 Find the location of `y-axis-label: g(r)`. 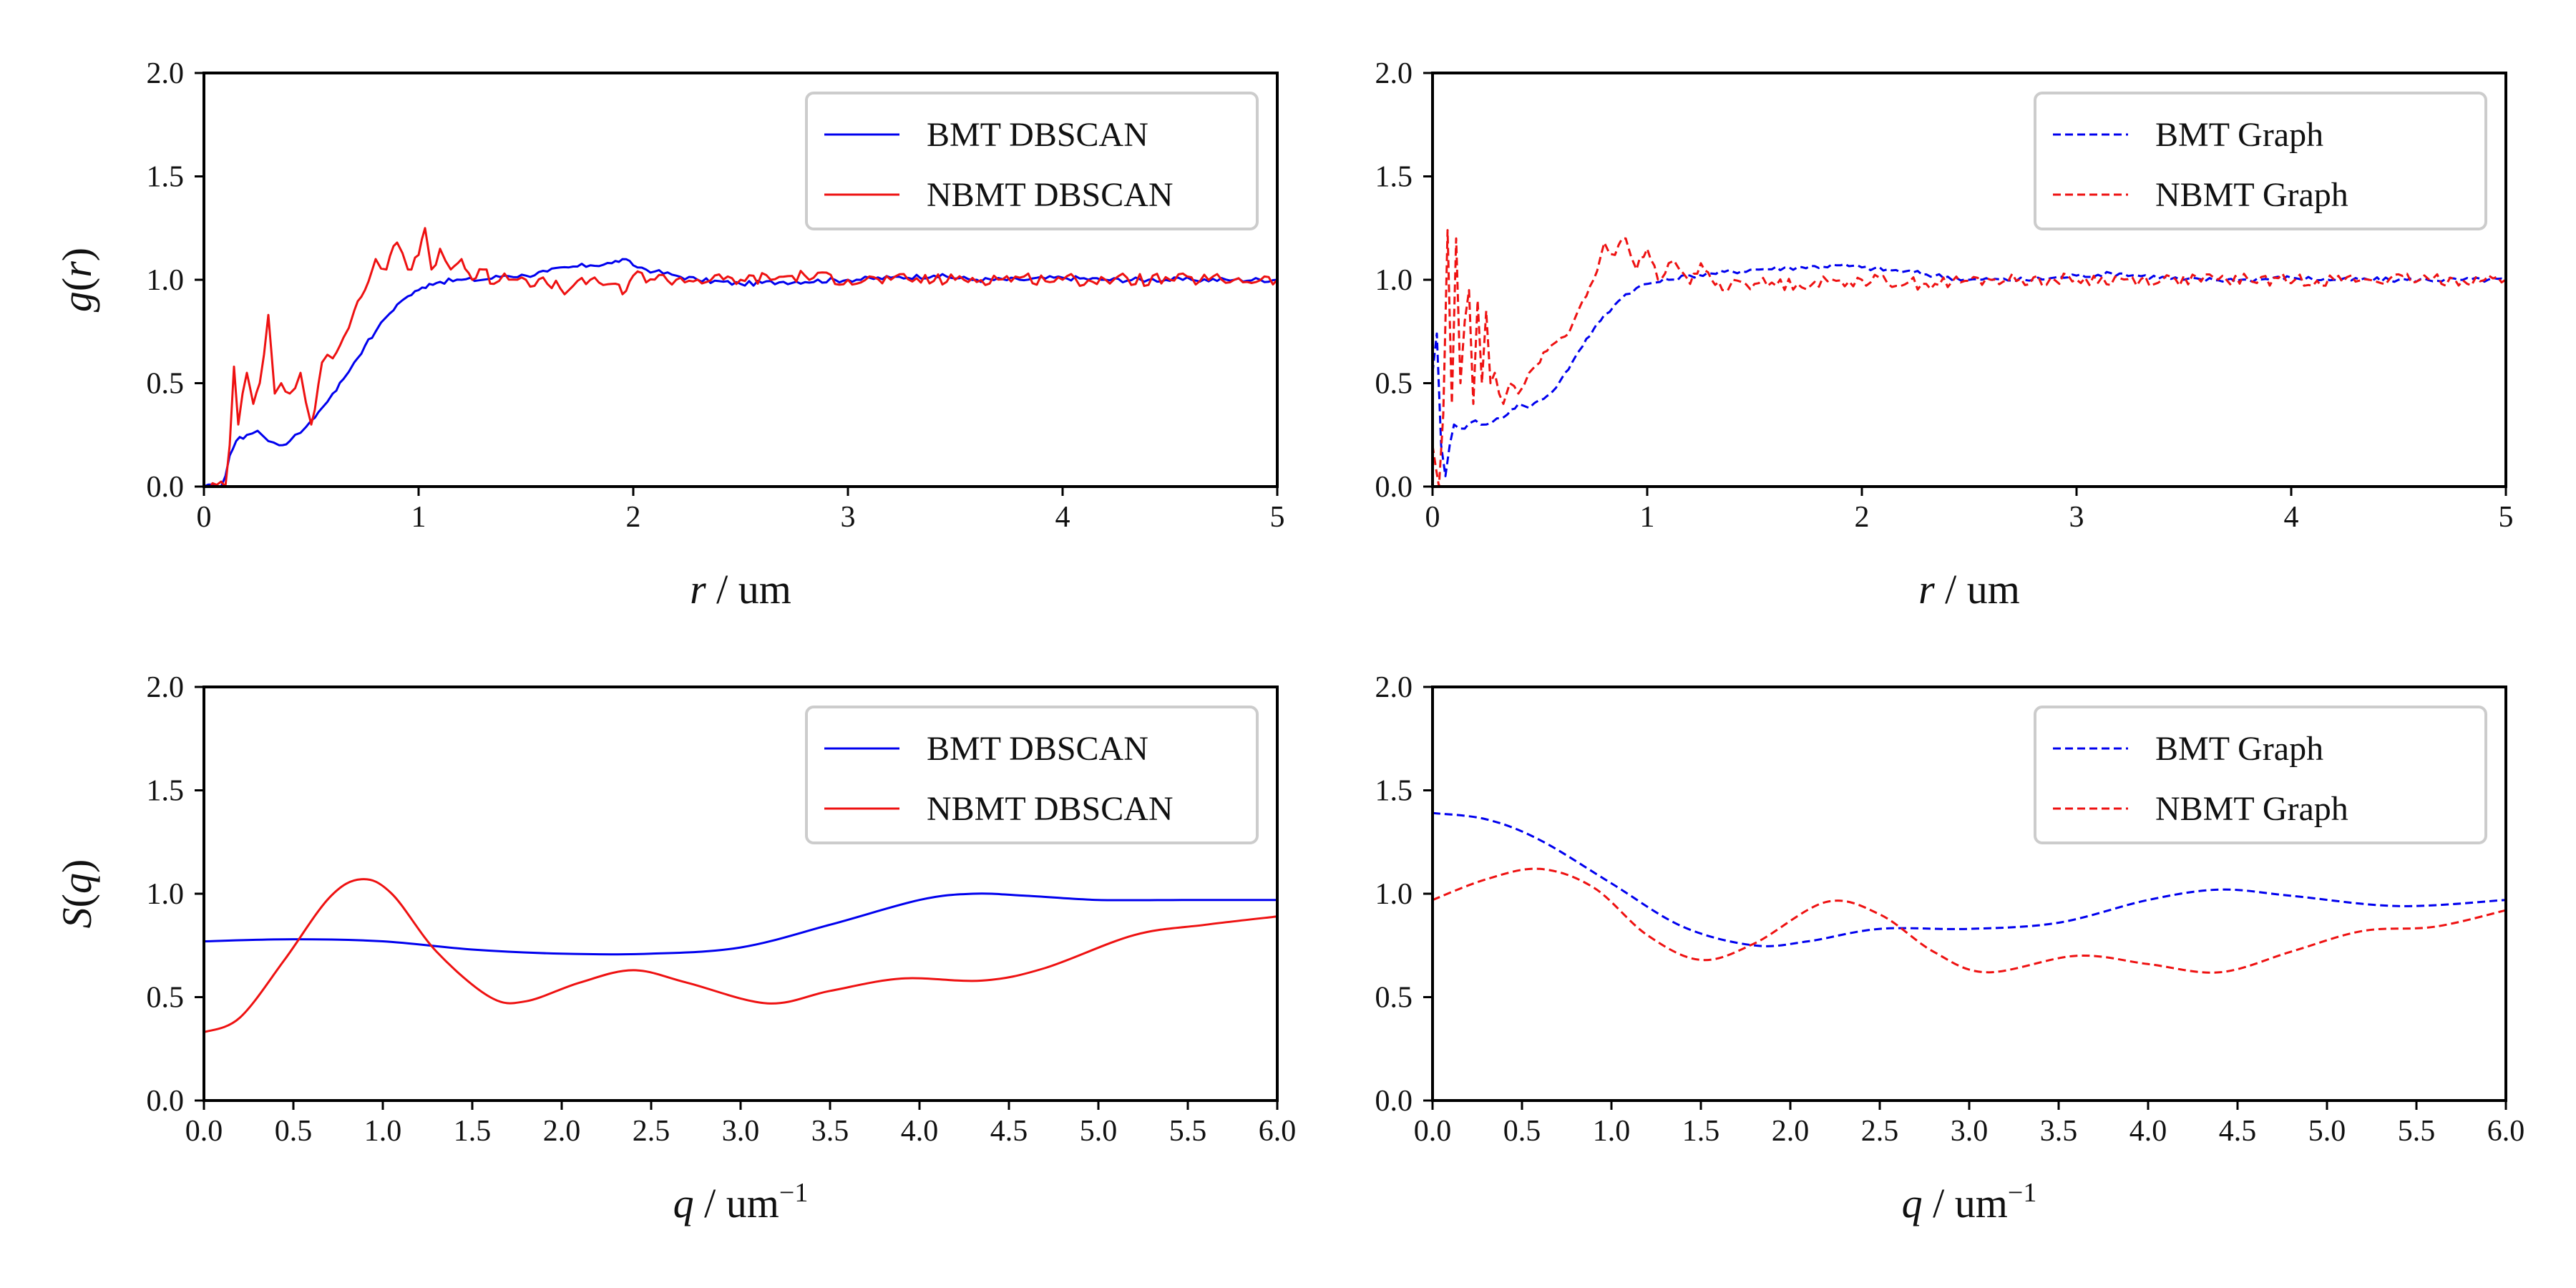

y-axis-label: g(r) is located at coordinates (77, 280).